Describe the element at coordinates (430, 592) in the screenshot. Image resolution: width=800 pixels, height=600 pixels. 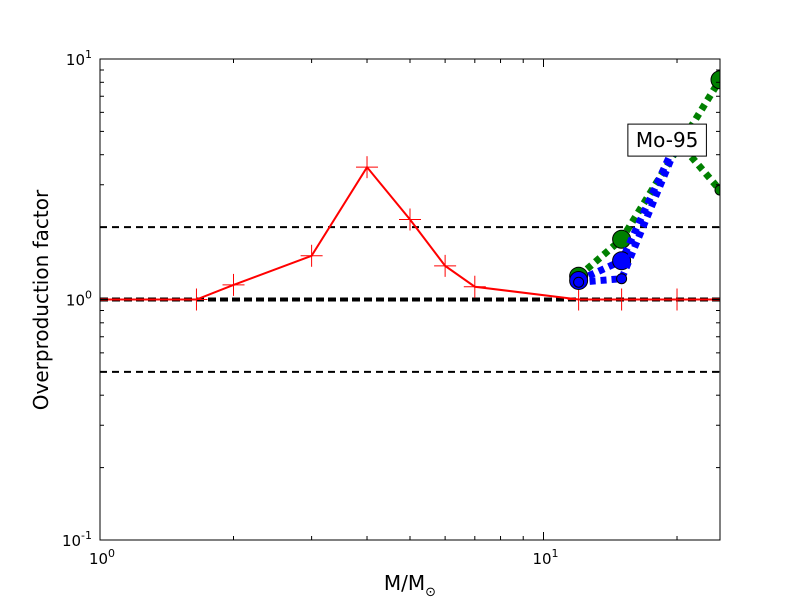
I see `x-axis-label-sub: ⊙` at that location.